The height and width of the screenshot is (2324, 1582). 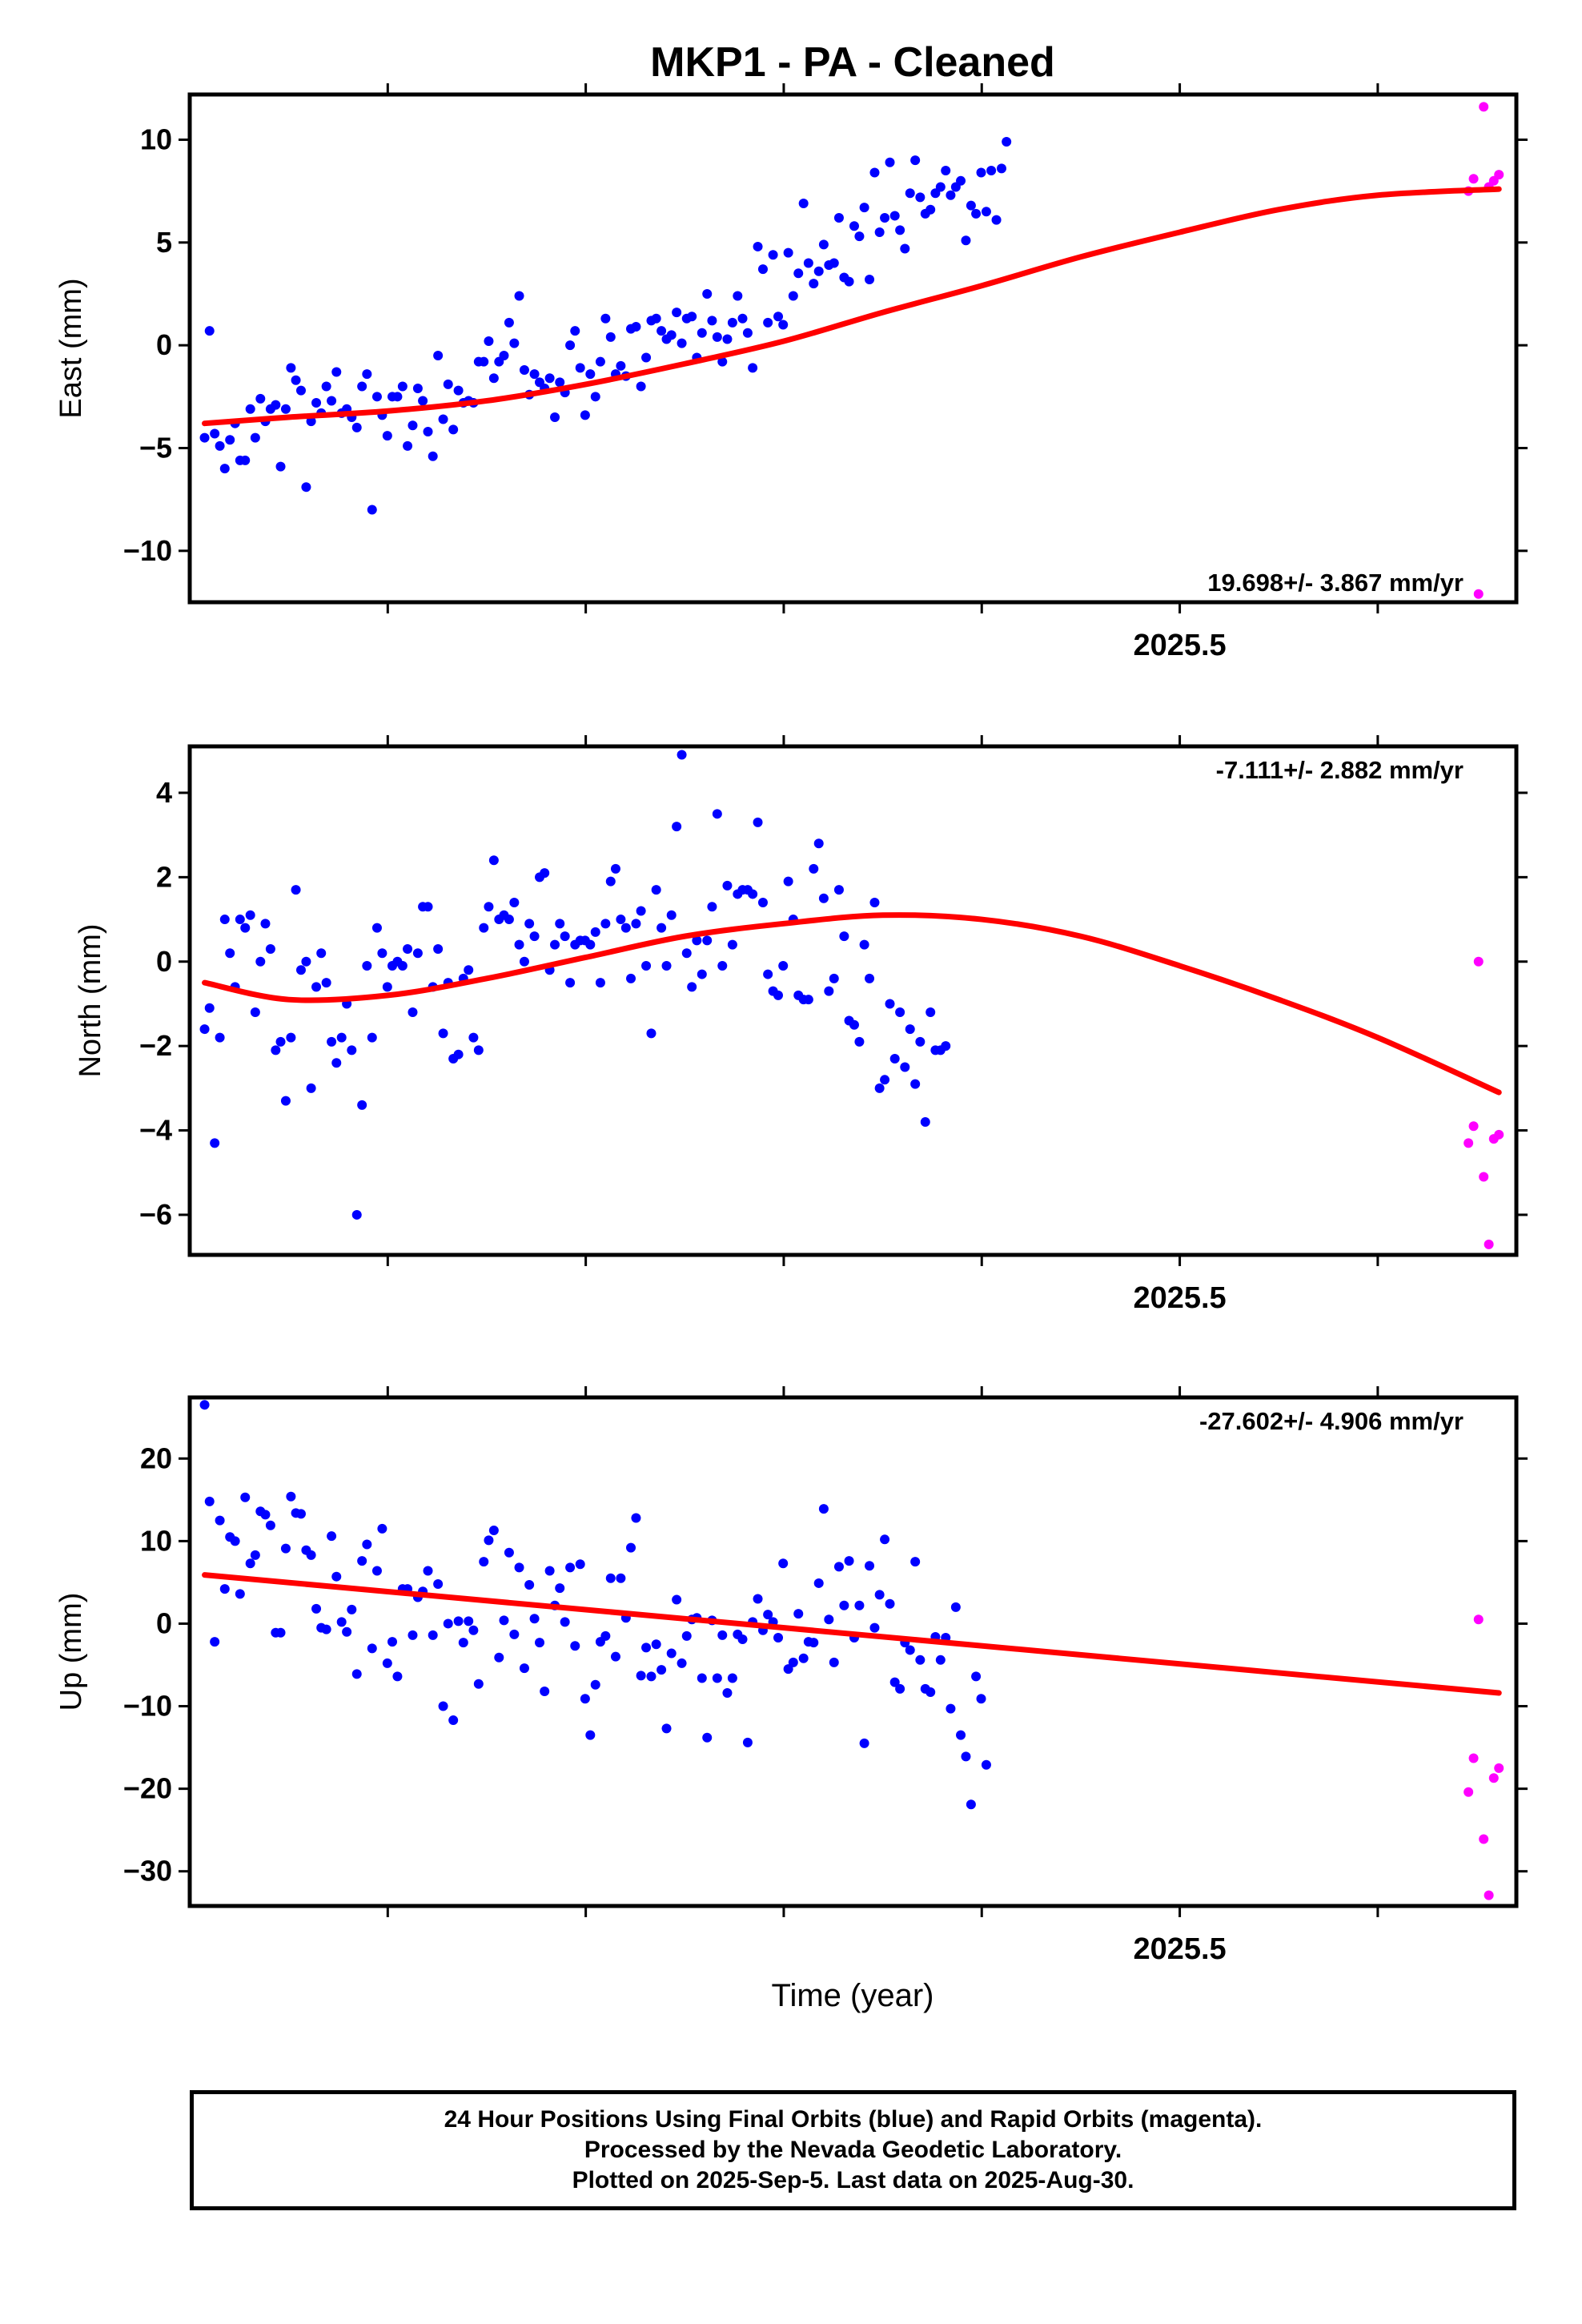 What do you see at coordinates (1335, 583) in the screenshot?
I see `east-rate-text: 19.698+/- 3.867 mm/yr` at bounding box center [1335, 583].